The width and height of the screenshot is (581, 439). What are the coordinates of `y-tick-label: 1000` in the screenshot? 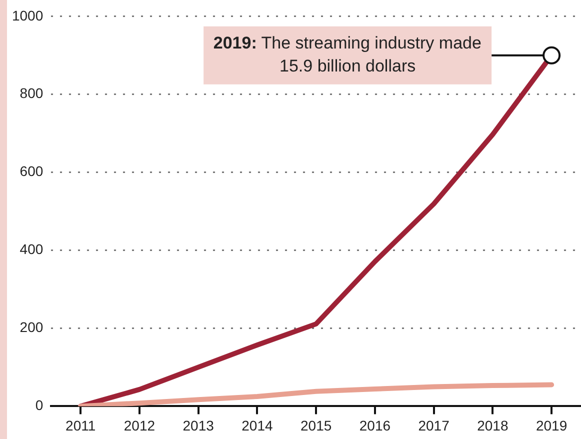 It's located at (28, 15).